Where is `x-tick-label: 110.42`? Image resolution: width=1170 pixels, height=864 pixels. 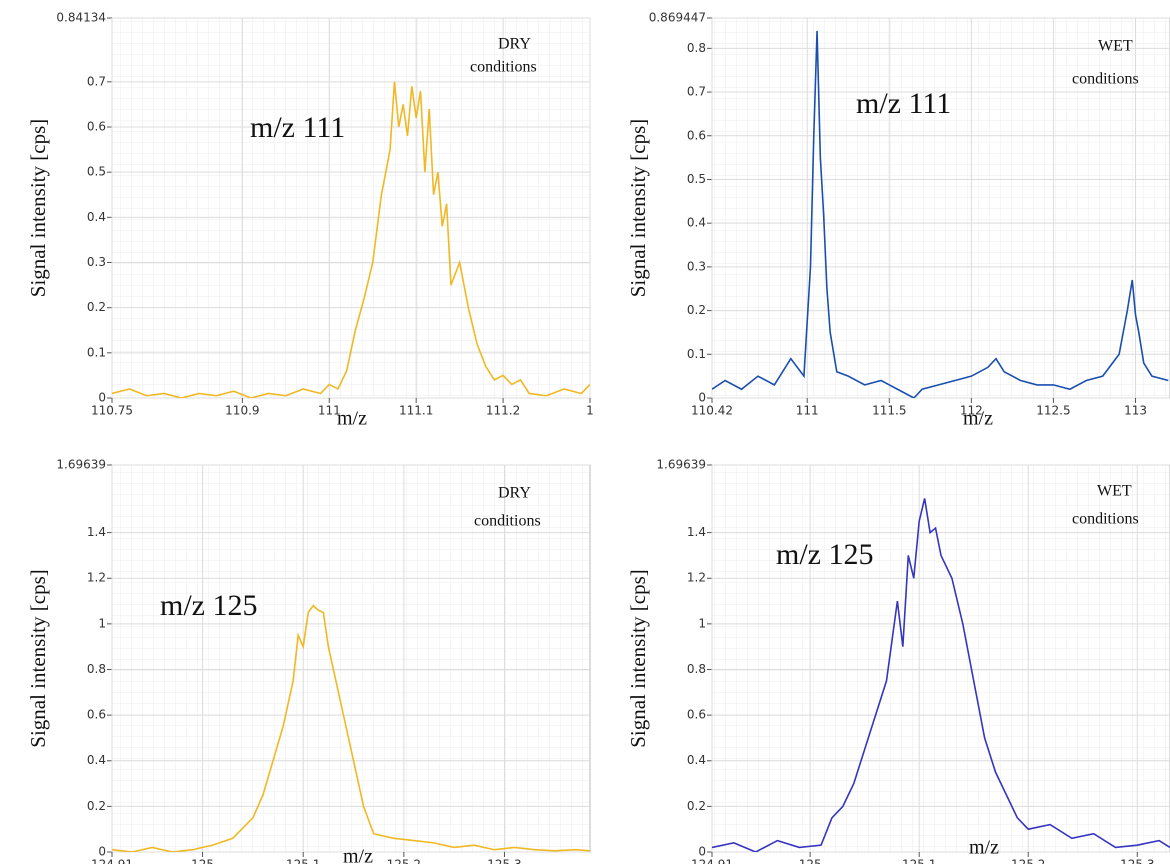 x-tick-label: 110.42 is located at coordinates (712, 411).